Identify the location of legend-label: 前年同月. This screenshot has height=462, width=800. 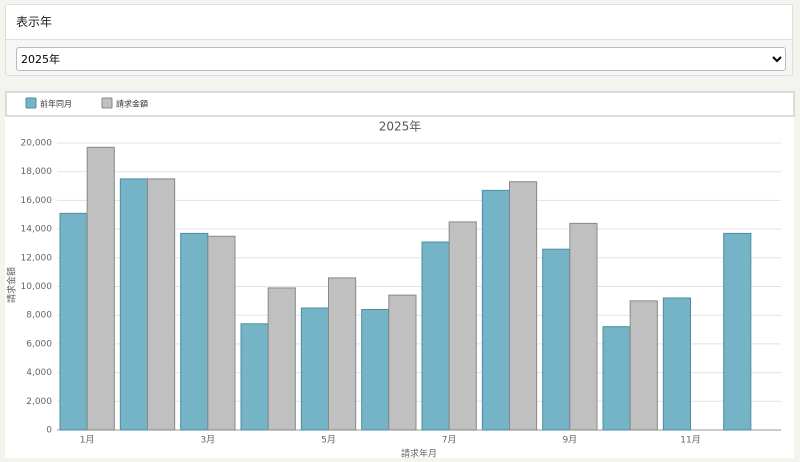
(56, 104).